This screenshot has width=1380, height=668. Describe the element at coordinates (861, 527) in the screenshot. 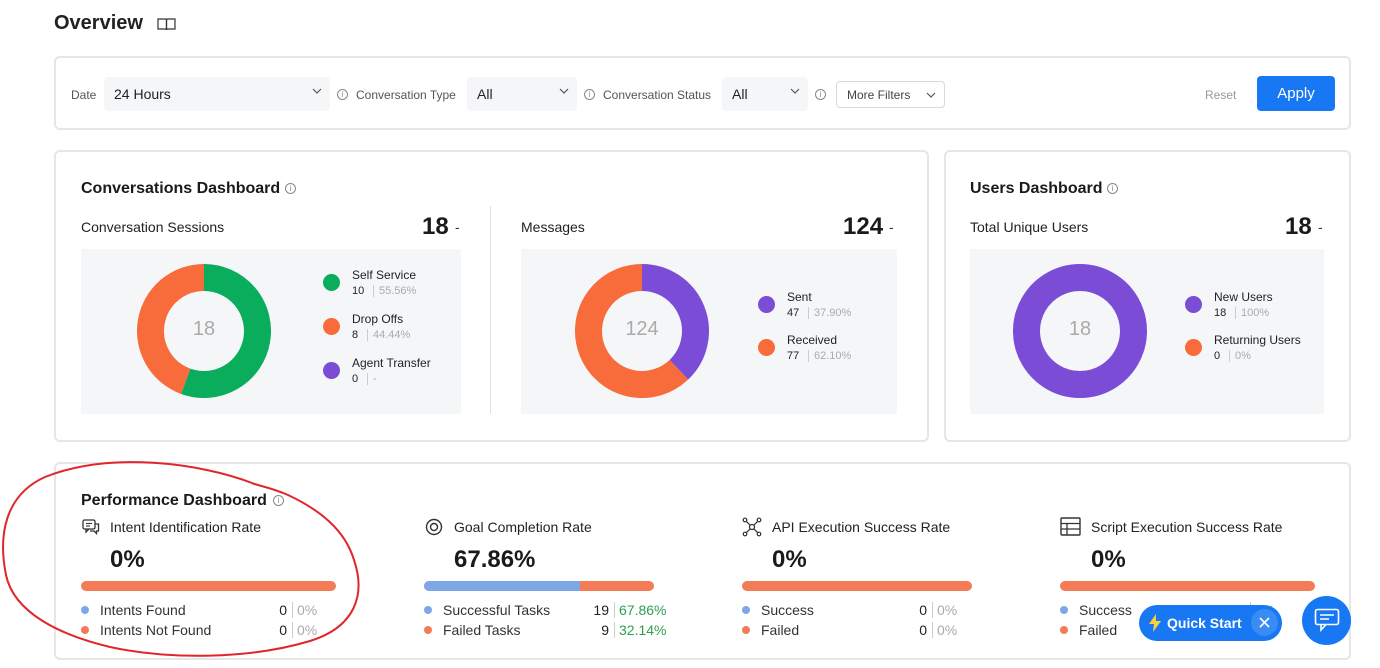

I see `metric-title: API Execution Success Rate` at that location.